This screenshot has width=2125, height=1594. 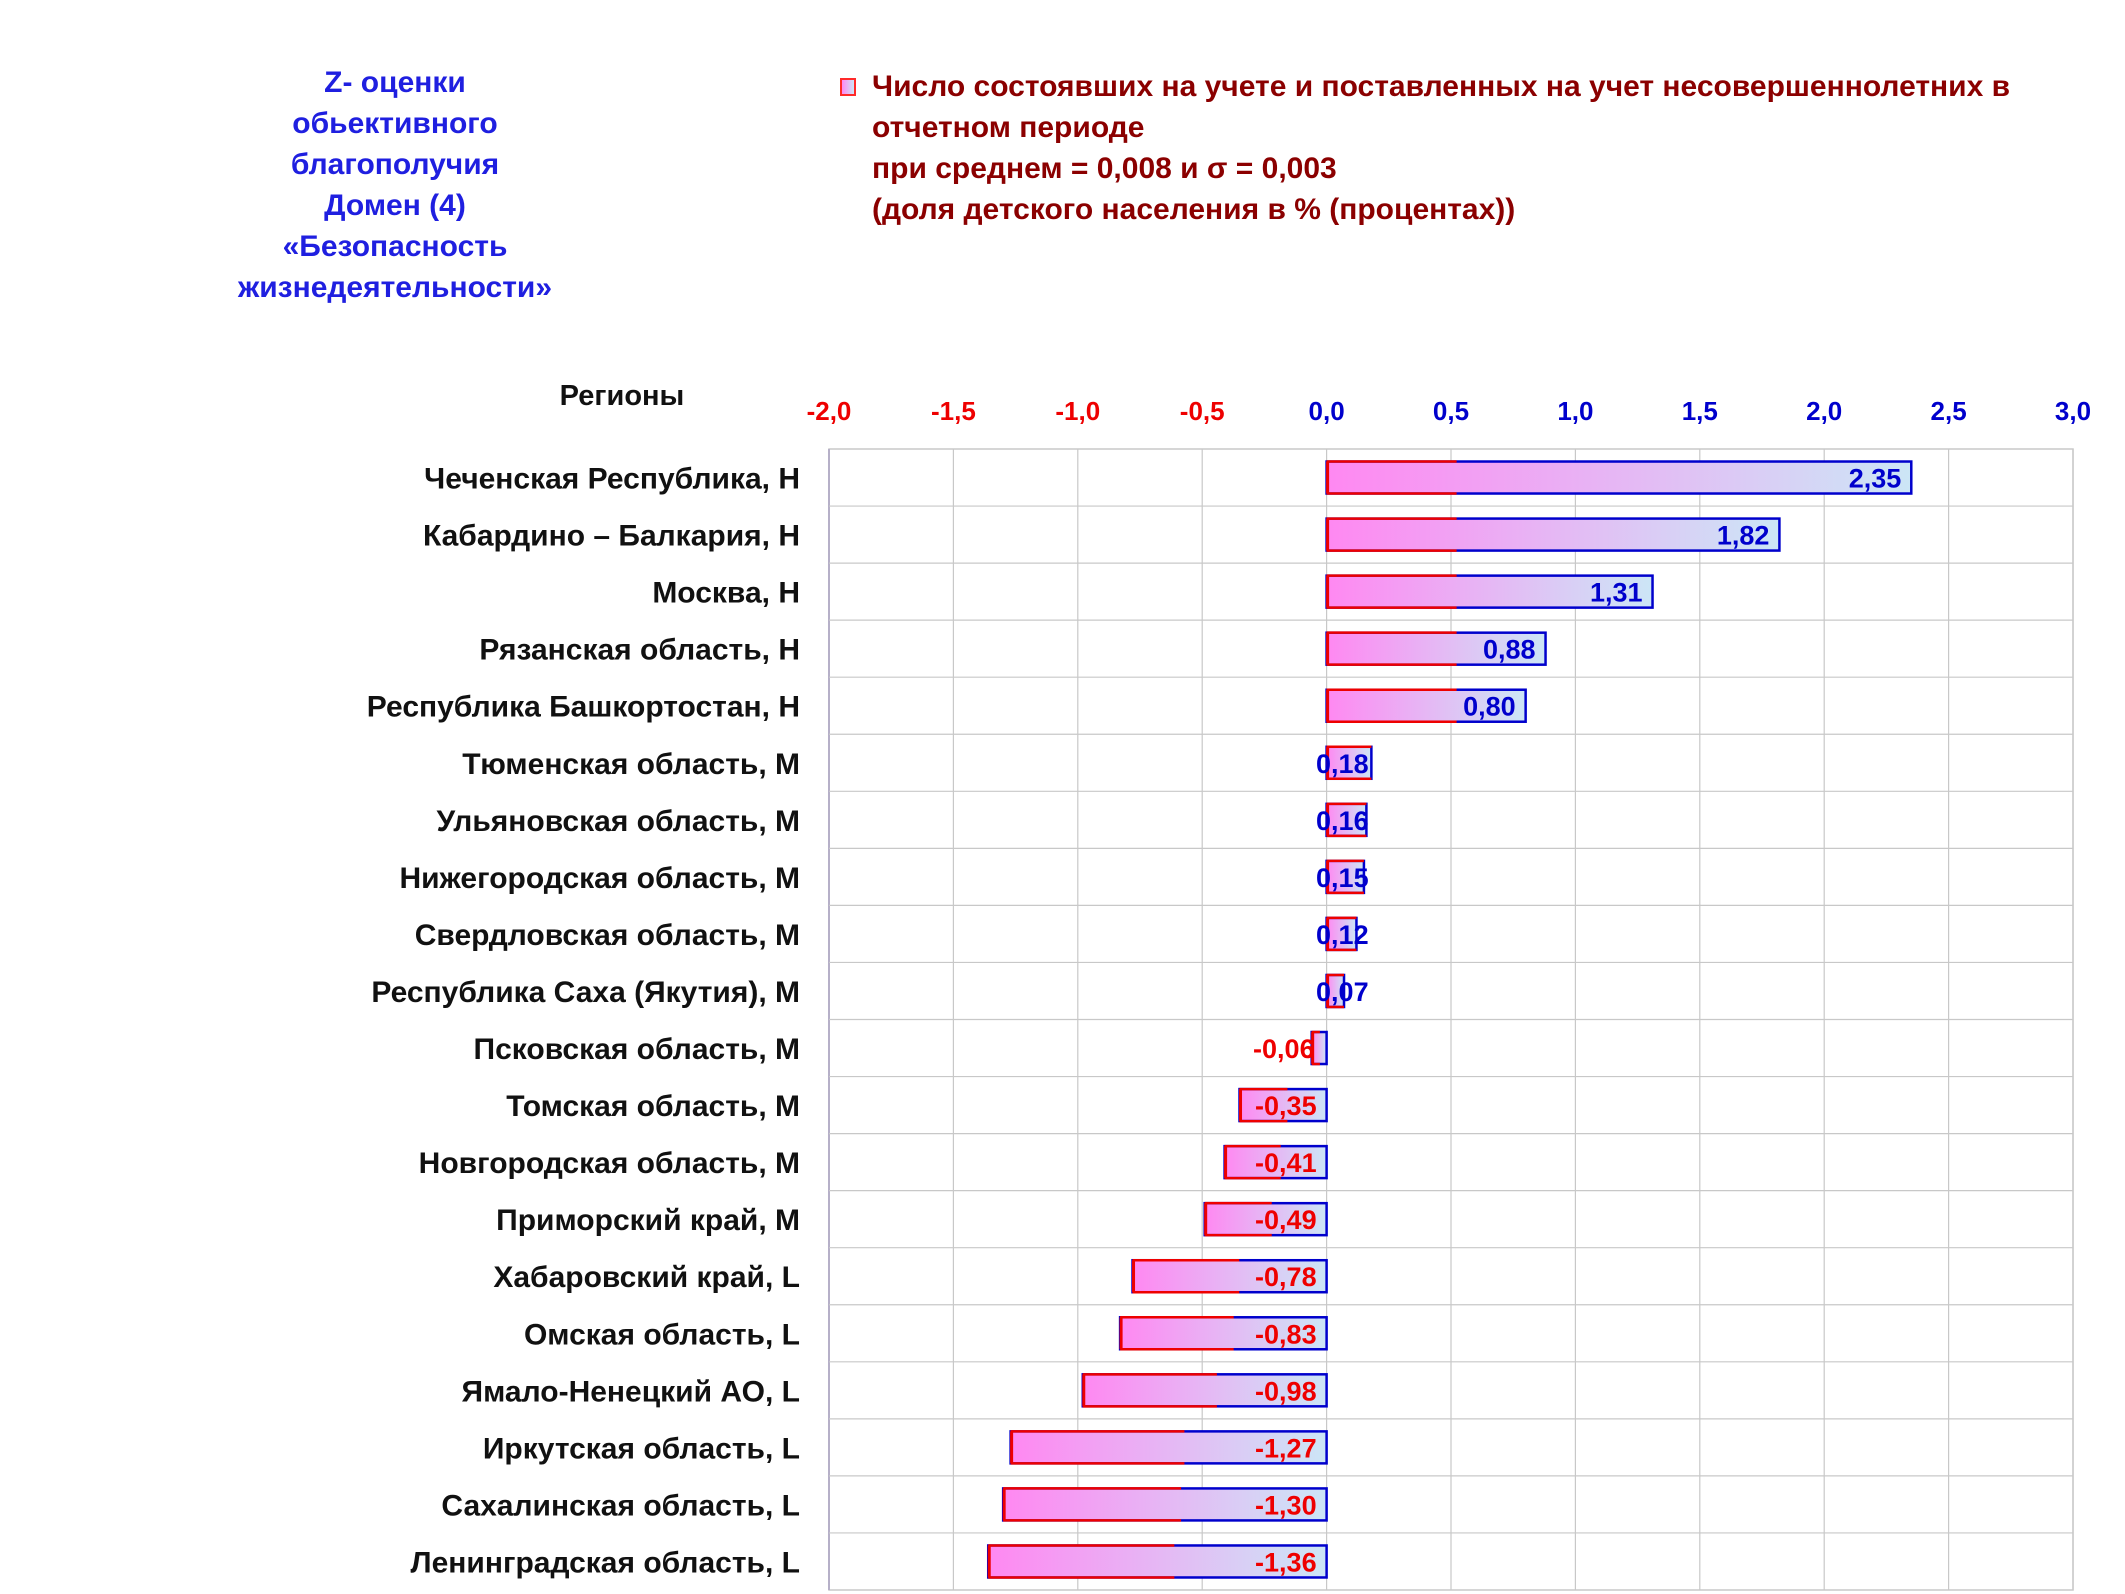 What do you see at coordinates (395, 164) in the screenshot?
I see `side-title-line: благополучия` at bounding box center [395, 164].